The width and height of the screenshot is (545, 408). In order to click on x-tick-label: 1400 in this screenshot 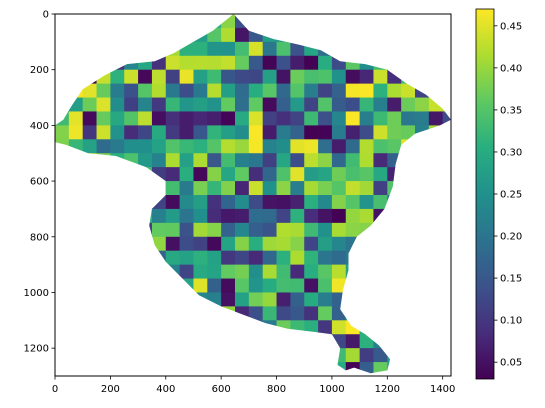, I will do `click(442, 389)`.